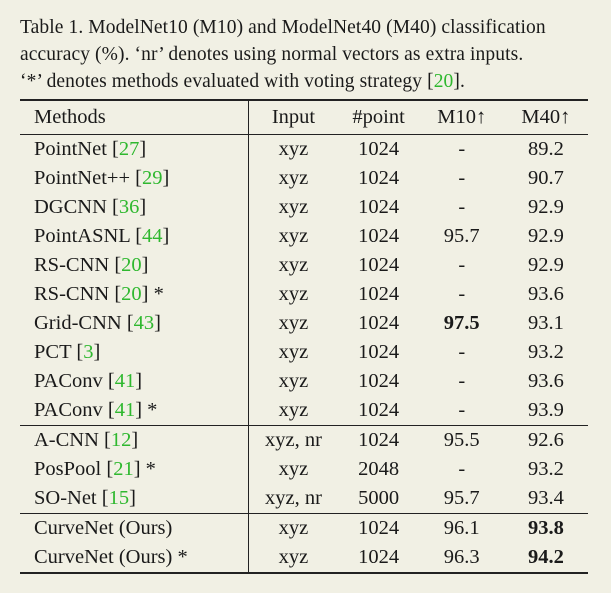 The image size is (611, 593). I want to click on method-cell: A-CNN [12], so click(135, 440).